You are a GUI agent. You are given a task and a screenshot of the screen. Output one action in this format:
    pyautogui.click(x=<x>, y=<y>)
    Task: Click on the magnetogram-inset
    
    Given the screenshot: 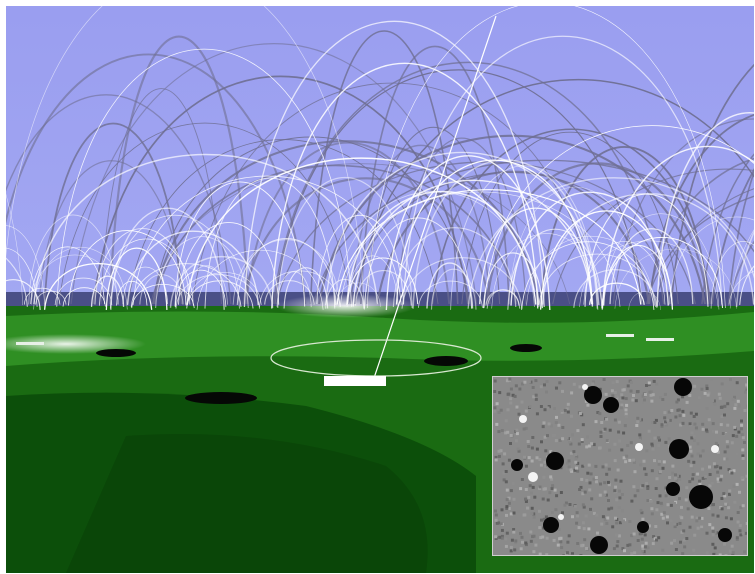 What is the action you would take?
    pyautogui.click(x=620, y=466)
    